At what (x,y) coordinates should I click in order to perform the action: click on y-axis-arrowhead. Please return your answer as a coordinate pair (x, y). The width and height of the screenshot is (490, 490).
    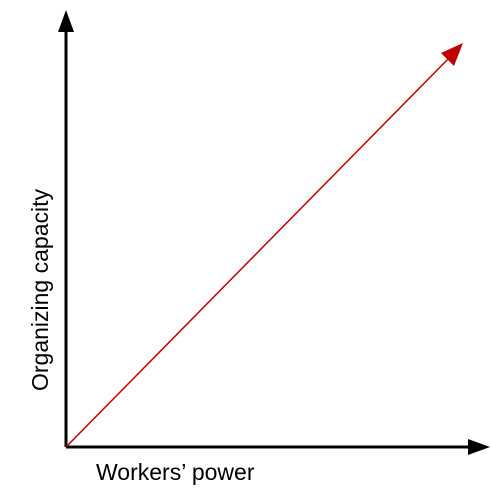
    Looking at the image, I should click on (66, 21).